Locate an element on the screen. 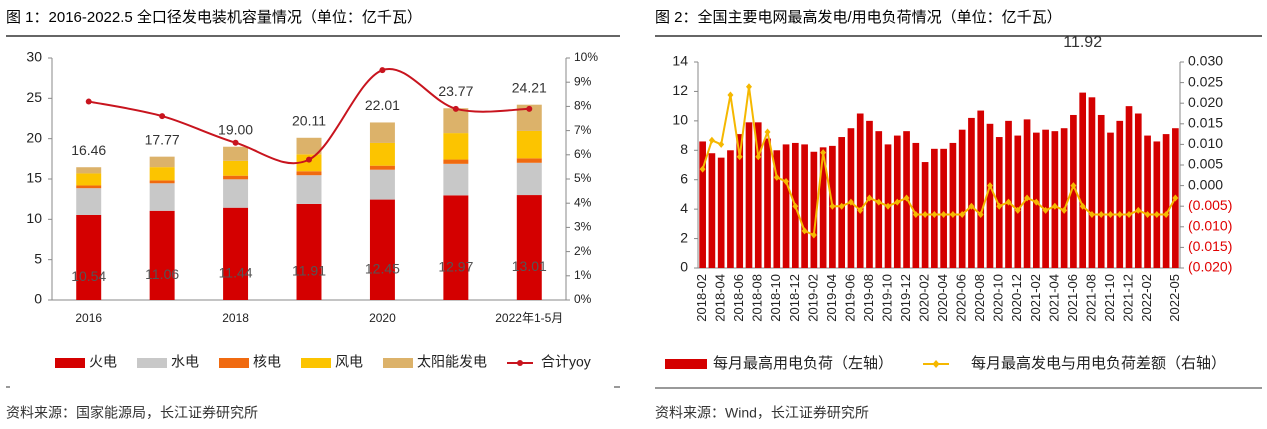 This screenshot has height=429, width=1267. x-tick-label: 2019-08 is located at coordinates (868, 298).